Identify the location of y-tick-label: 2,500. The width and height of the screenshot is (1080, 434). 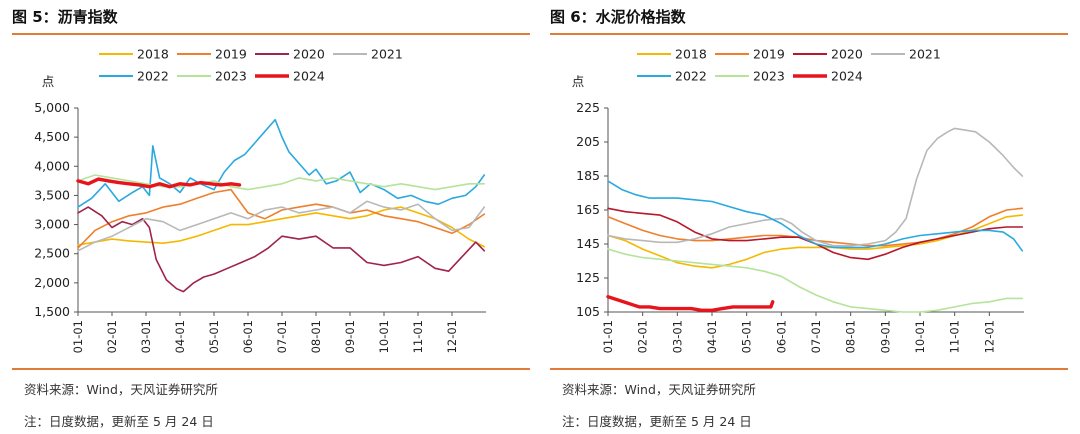
(52, 253).